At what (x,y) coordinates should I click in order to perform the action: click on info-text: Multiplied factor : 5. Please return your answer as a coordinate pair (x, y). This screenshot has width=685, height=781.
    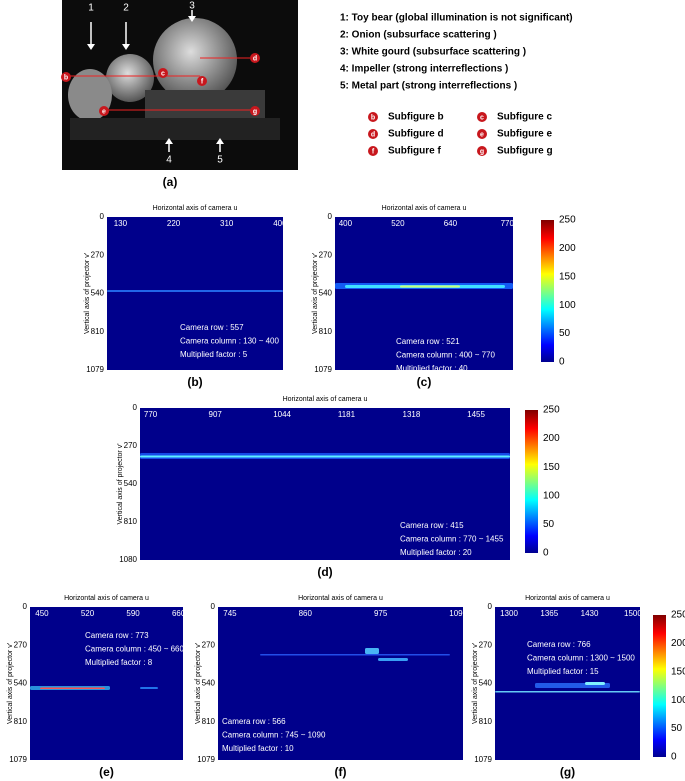
    Looking at the image, I should click on (214, 354).